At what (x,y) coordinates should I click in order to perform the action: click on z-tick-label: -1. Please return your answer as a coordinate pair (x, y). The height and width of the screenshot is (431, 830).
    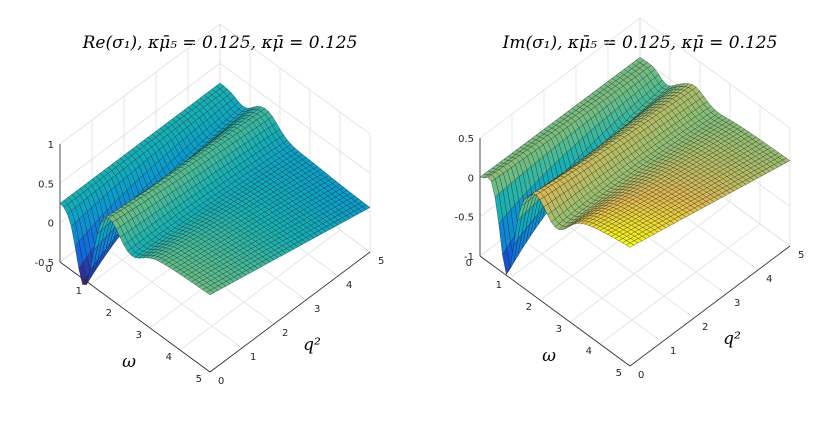
    Looking at the image, I should click on (469, 257).